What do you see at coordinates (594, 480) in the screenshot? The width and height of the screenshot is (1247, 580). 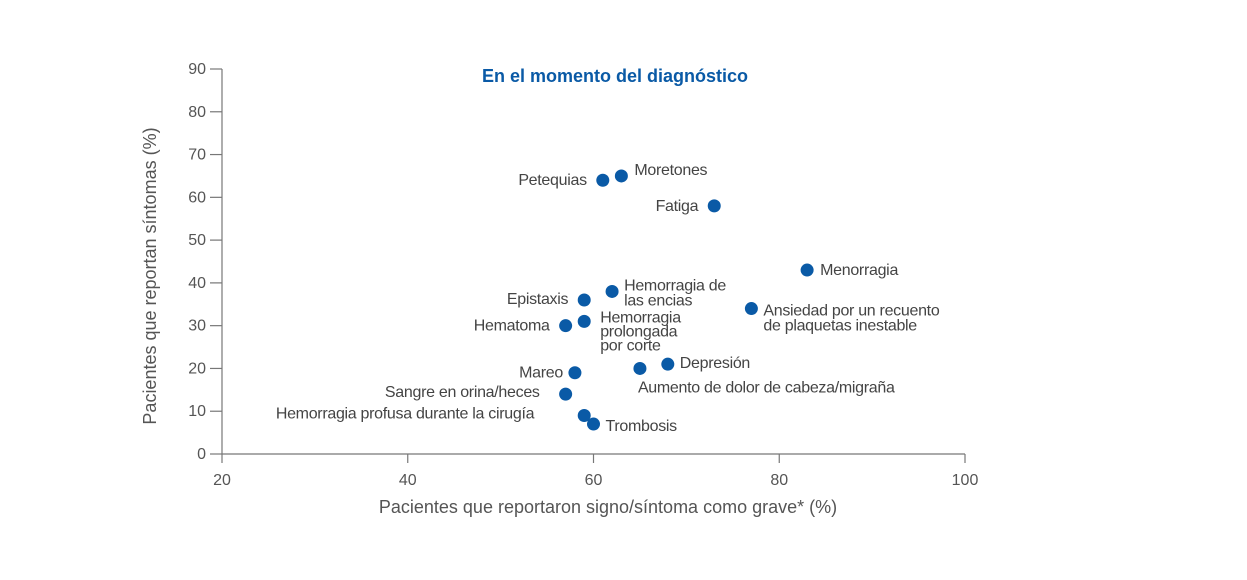 I see `x-tick-label: 60` at bounding box center [594, 480].